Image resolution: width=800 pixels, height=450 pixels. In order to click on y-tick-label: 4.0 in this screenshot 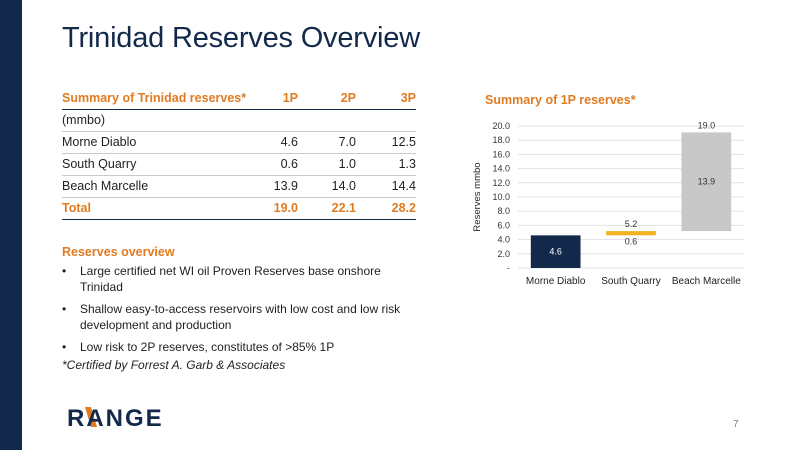, I will do `click(503, 240)`.